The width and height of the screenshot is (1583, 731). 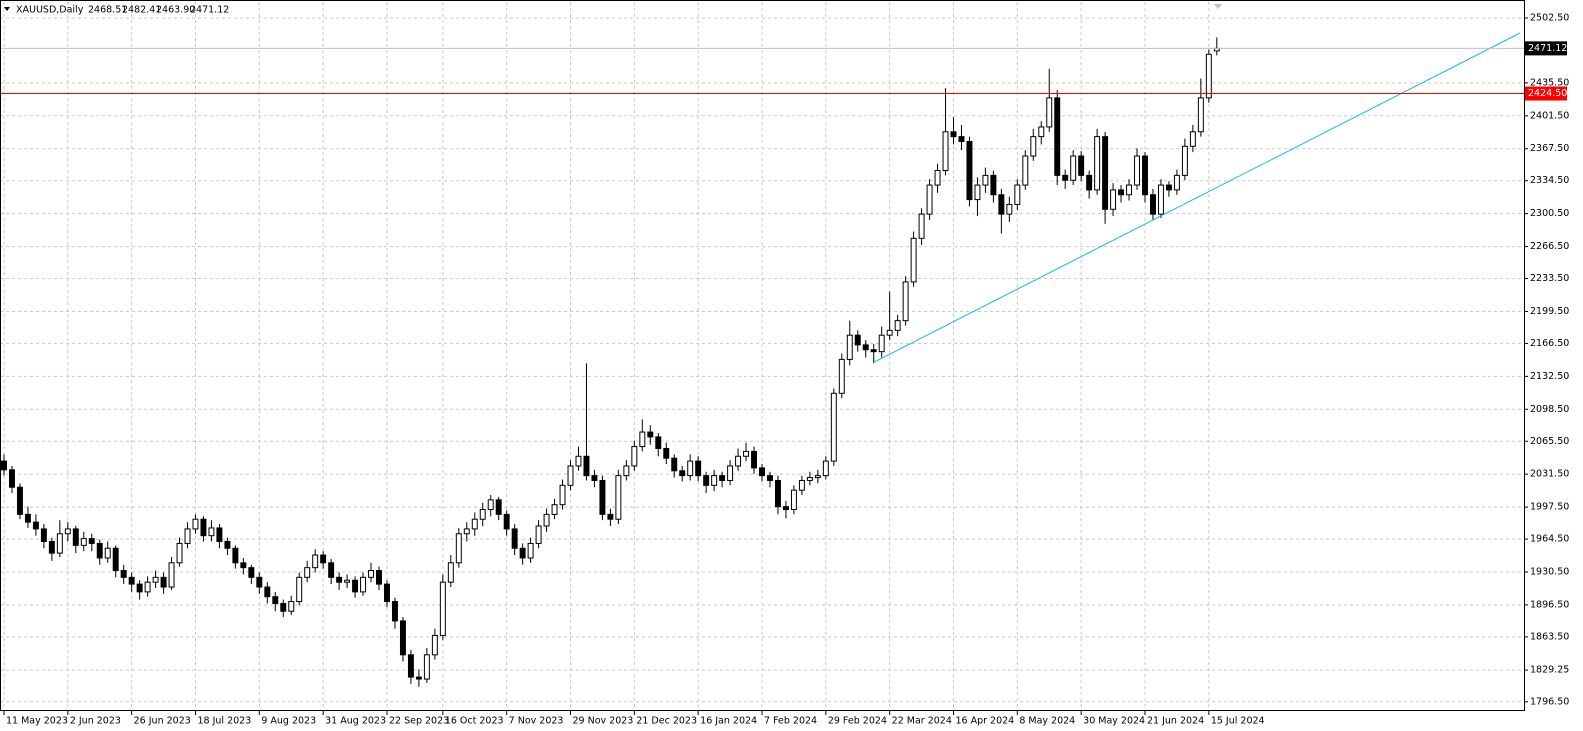 What do you see at coordinates (50, 10) in the screenshot?
I see `symbol: XAUUSD,Daily` at bounding box center [50, 10].